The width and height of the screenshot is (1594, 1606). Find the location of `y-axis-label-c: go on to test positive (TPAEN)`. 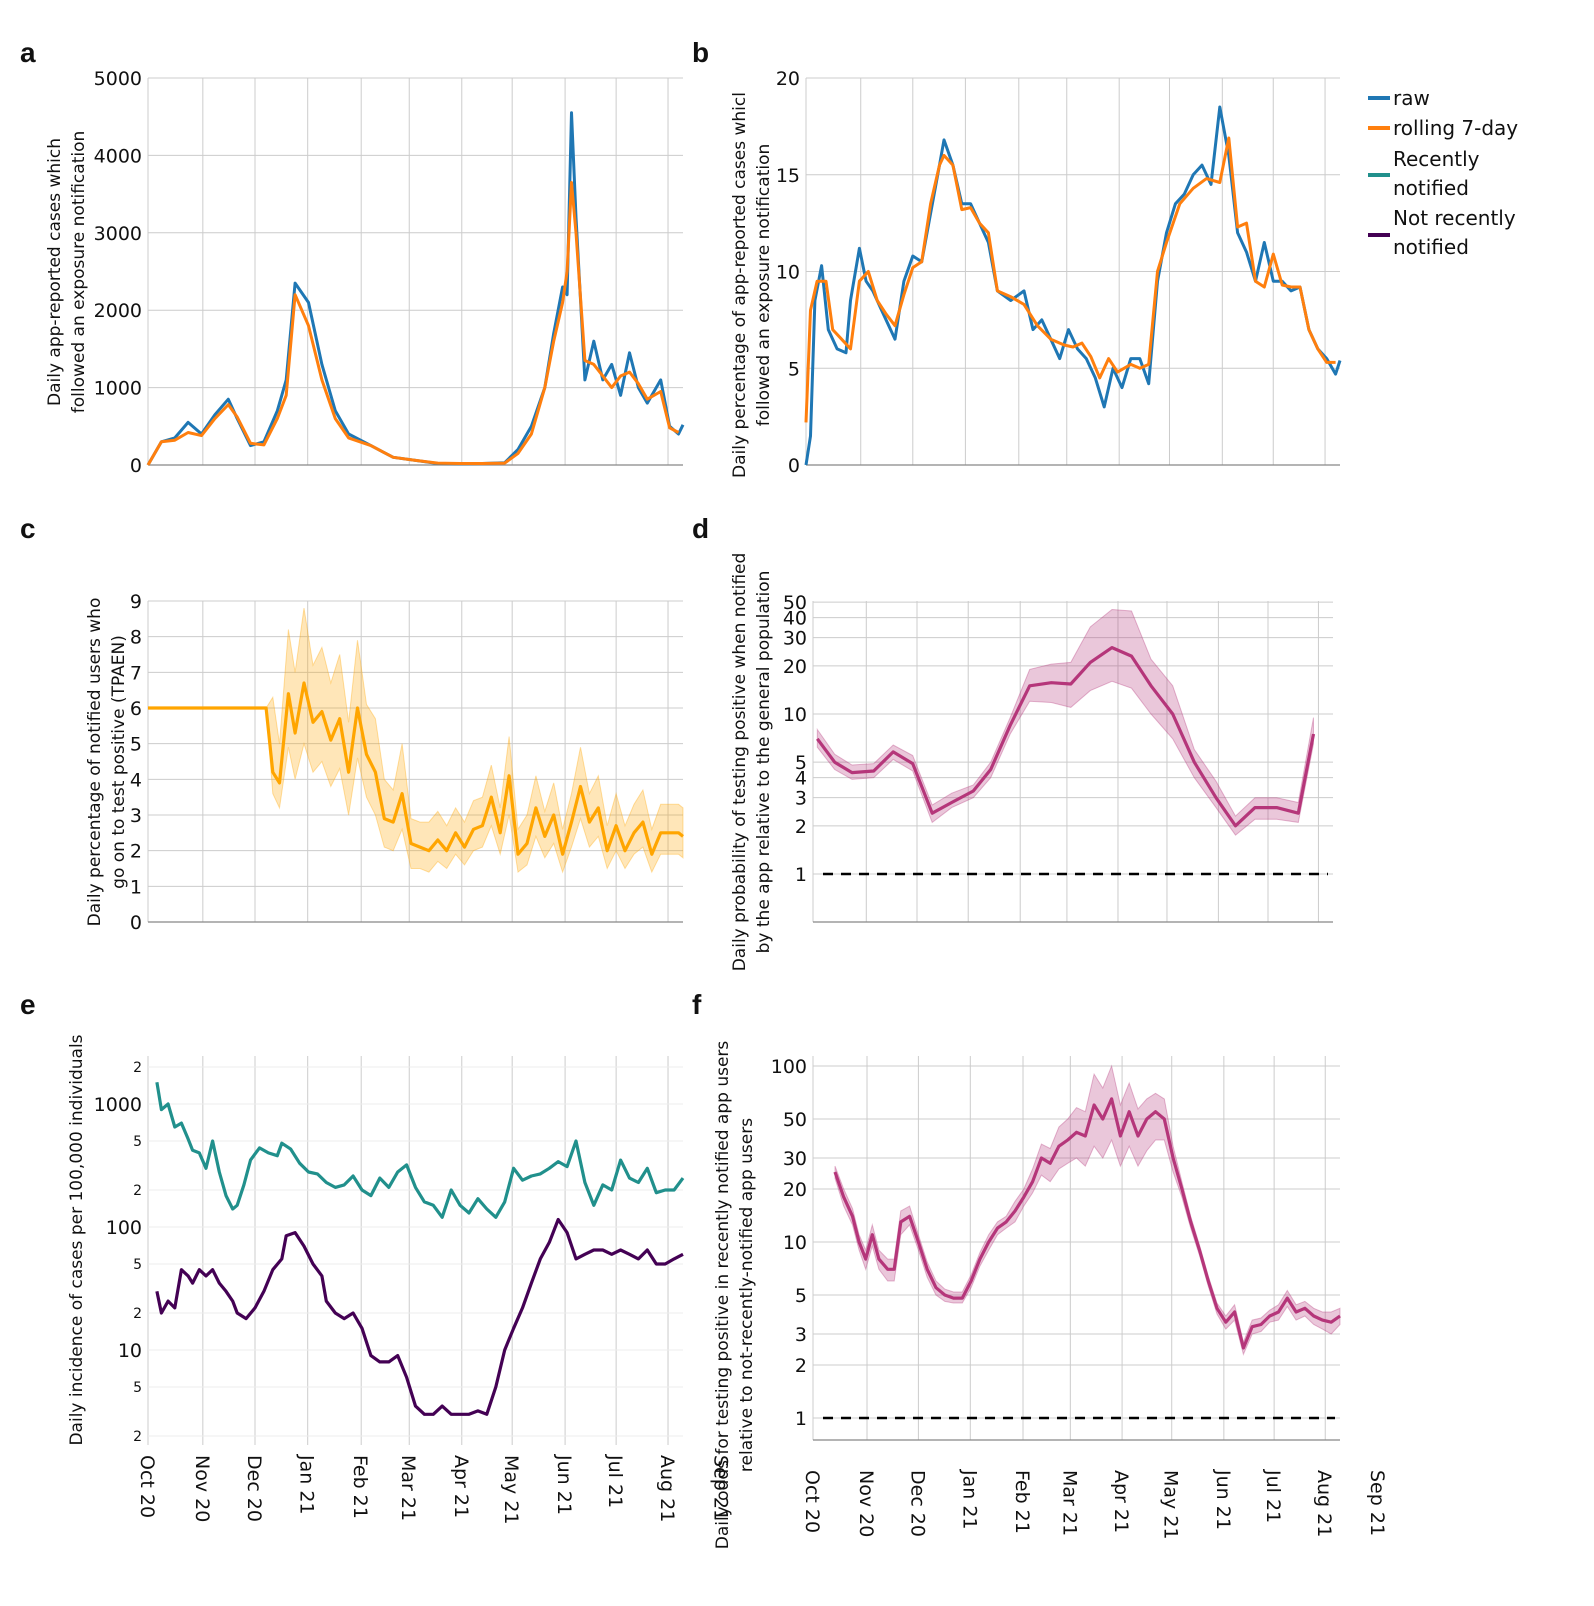

y-axis-label-c: go on to test positive (TPAEN) is located at coordinates (119, 762).